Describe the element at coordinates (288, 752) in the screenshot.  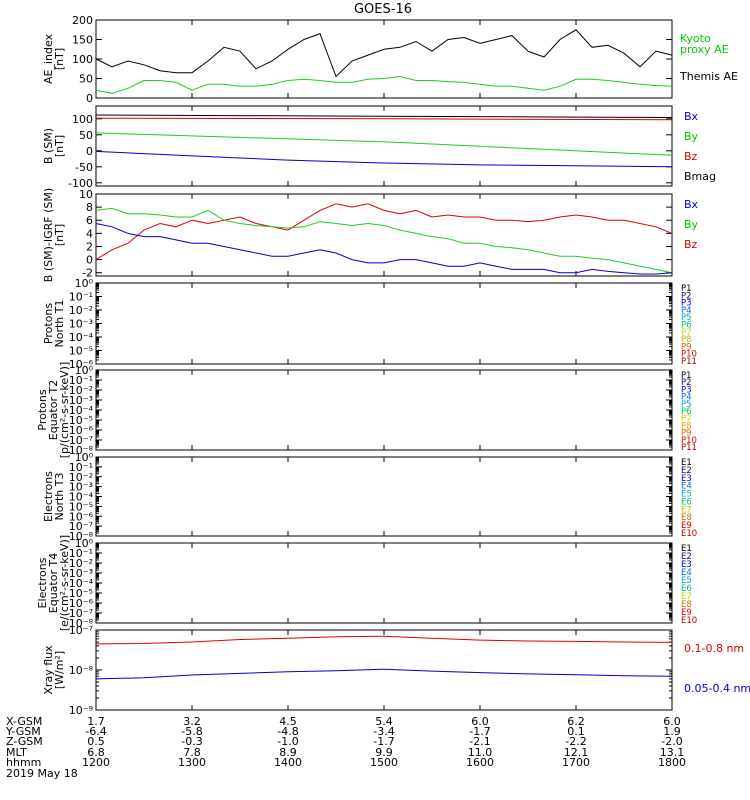
I see `footer-cell: 8.9` at that location.